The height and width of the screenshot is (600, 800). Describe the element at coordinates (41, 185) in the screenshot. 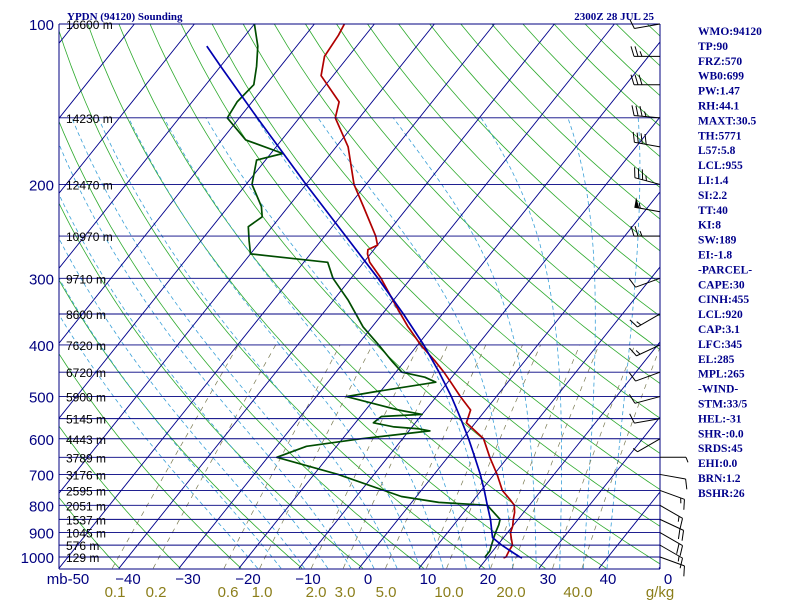

I see `pressure-tick-label: 200` at that location.